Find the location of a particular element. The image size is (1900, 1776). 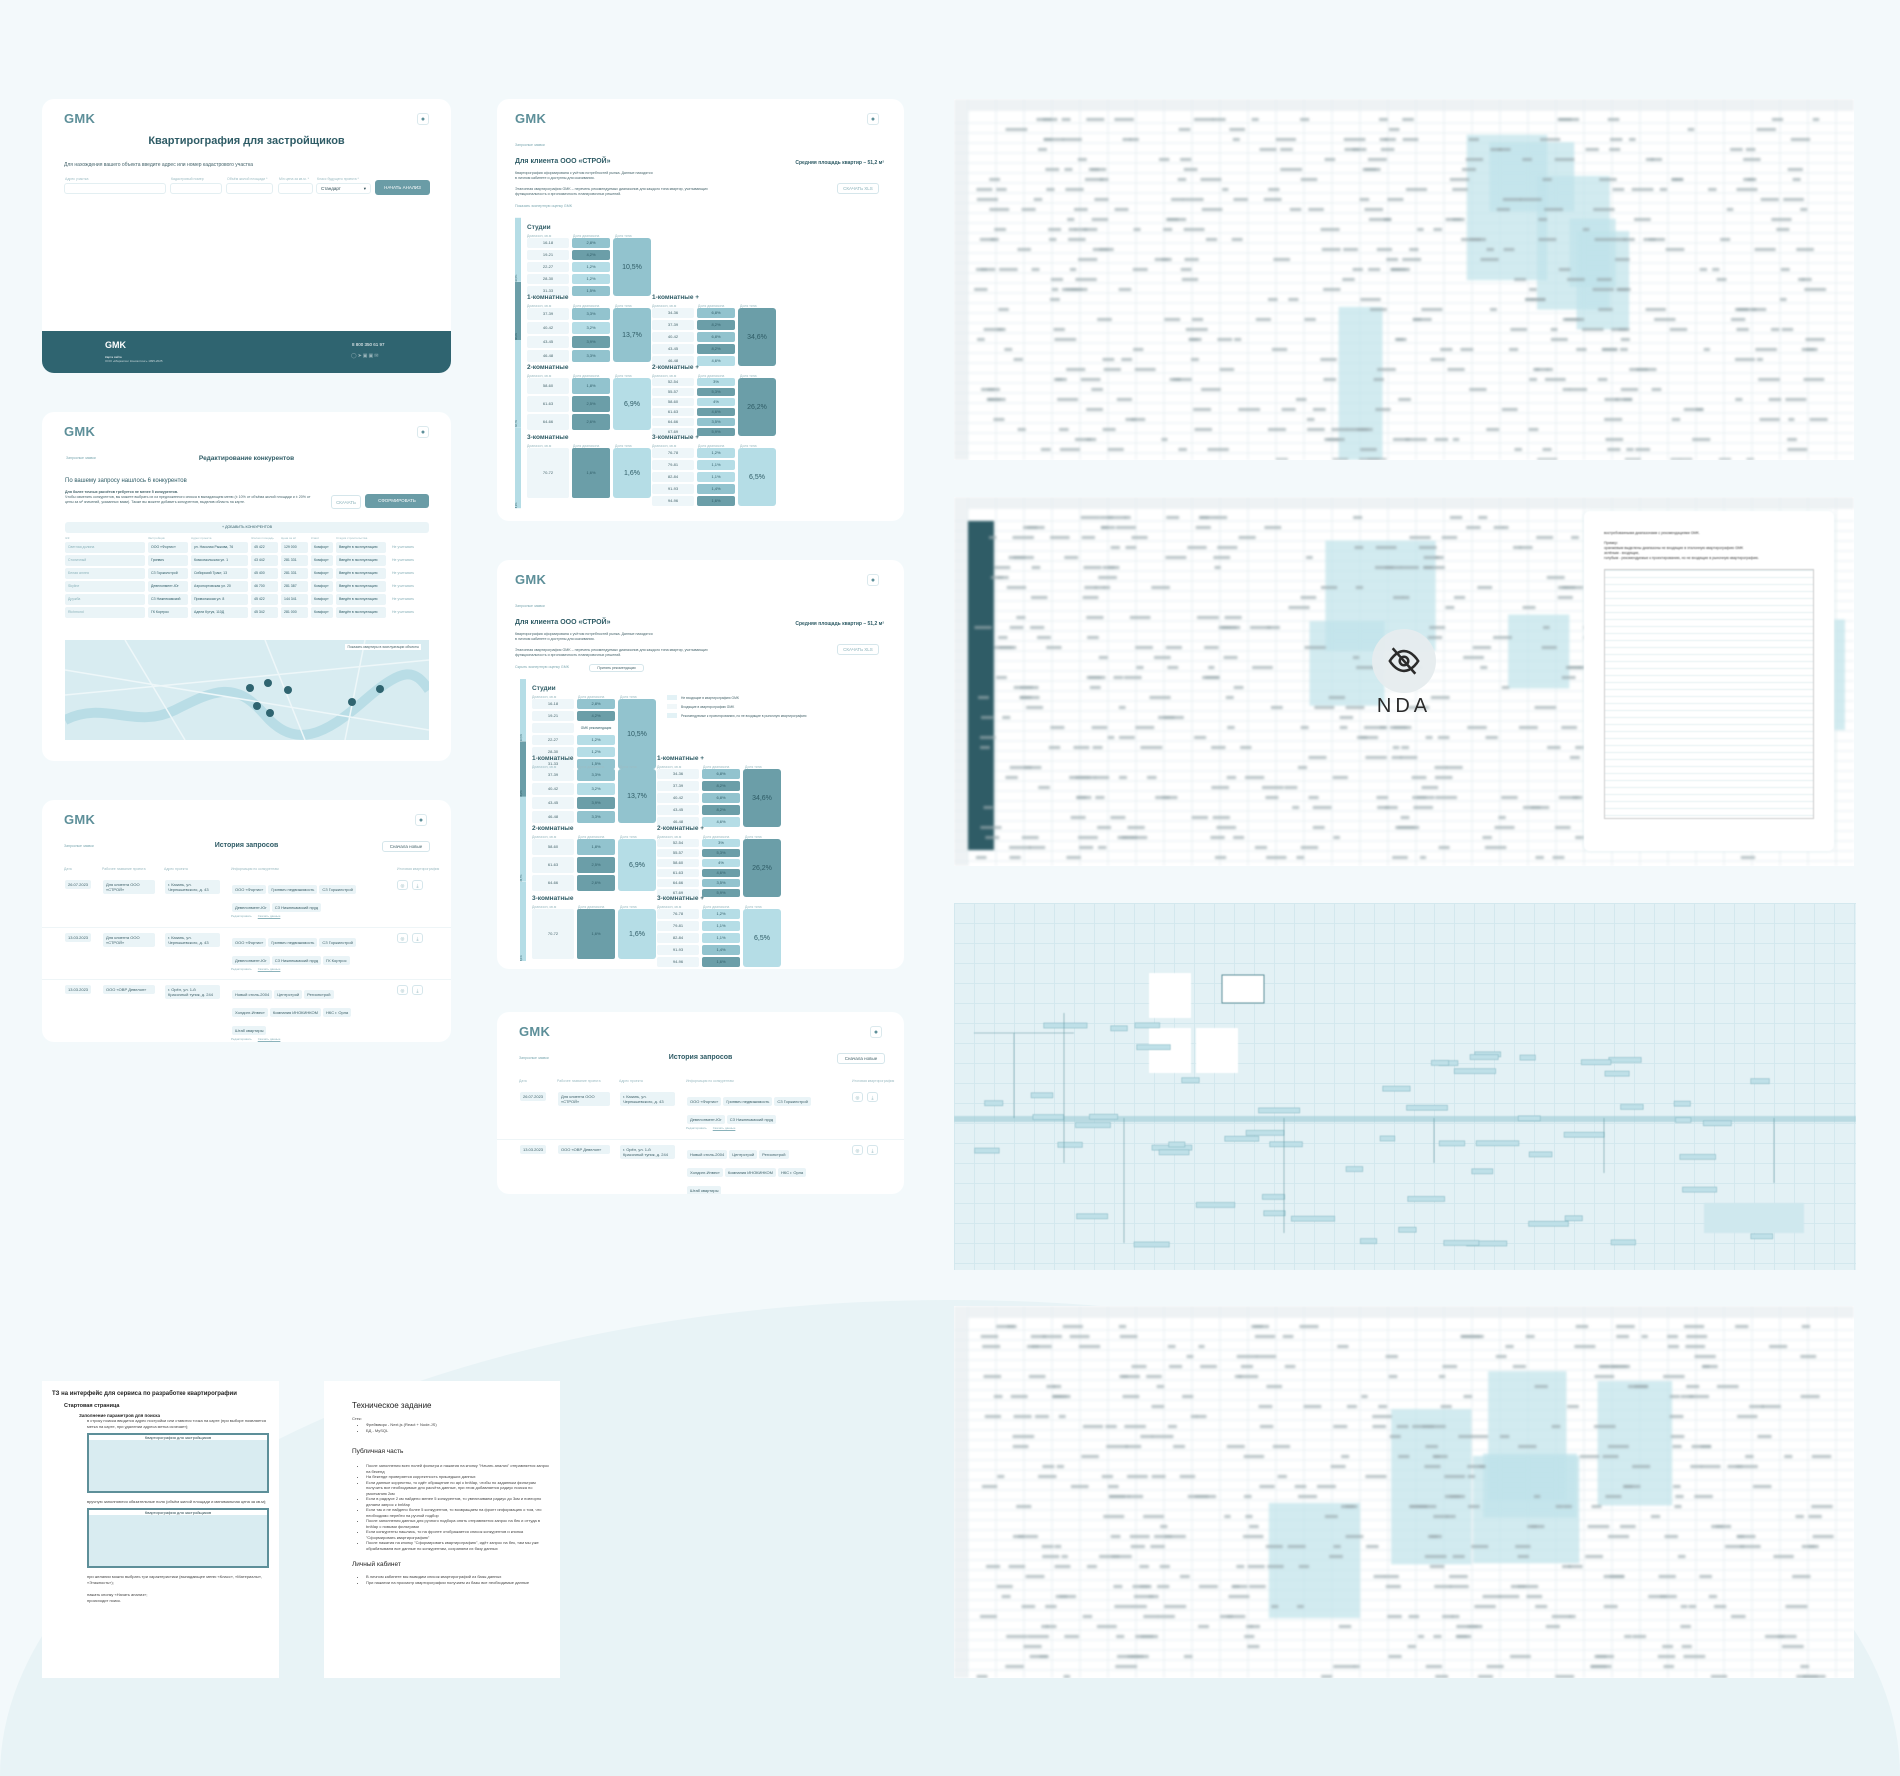

table-cell: 45 342 is located at coordinates (264, 612).